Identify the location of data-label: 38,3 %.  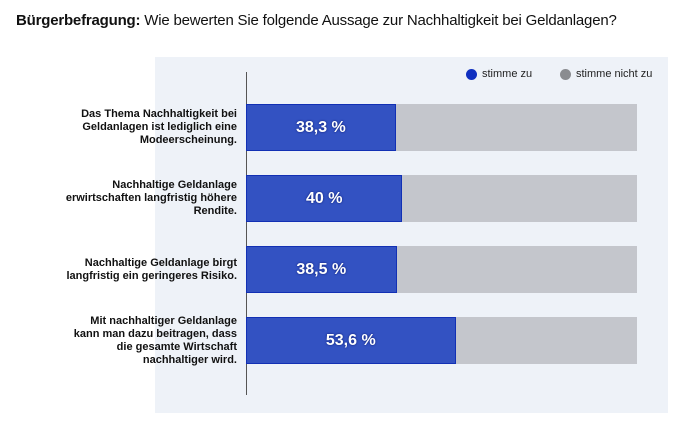
(320, 127).